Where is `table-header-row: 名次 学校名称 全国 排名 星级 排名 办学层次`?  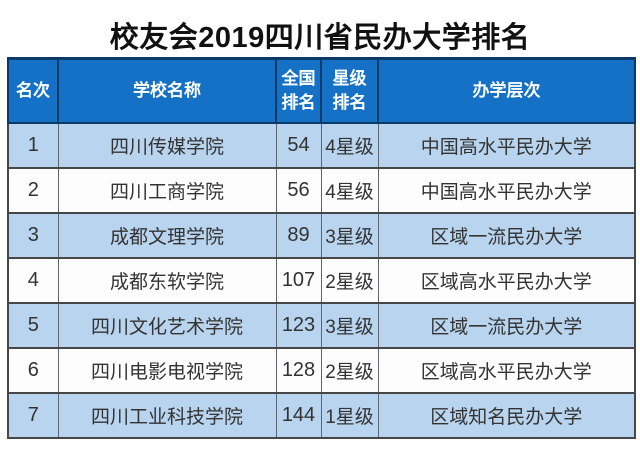
table-header-row: 名次 学校名称 全国 排名 星级 排名 办学层次 is located at coordinates (321, 90).